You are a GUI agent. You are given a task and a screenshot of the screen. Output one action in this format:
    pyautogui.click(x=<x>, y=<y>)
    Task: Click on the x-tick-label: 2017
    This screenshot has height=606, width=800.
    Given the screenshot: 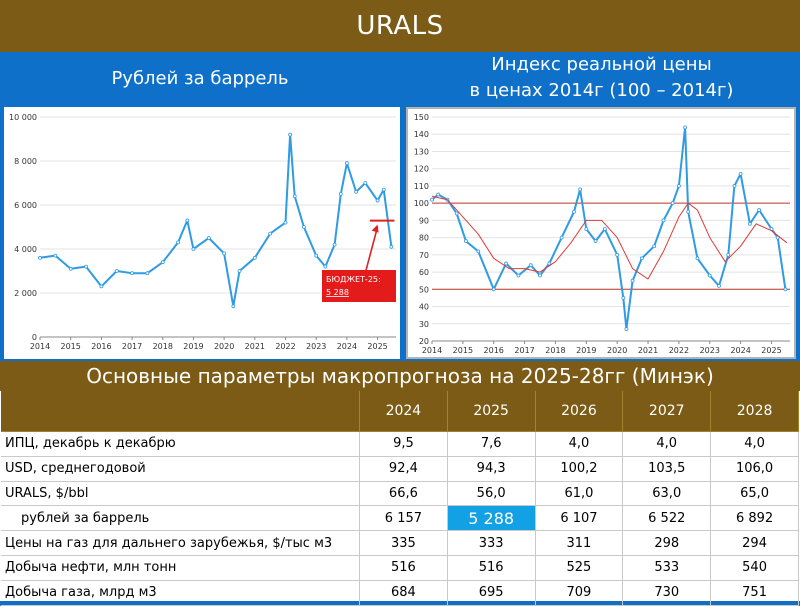 What is the action you would take?
    pyautogui.click(x=524, y=350)
    